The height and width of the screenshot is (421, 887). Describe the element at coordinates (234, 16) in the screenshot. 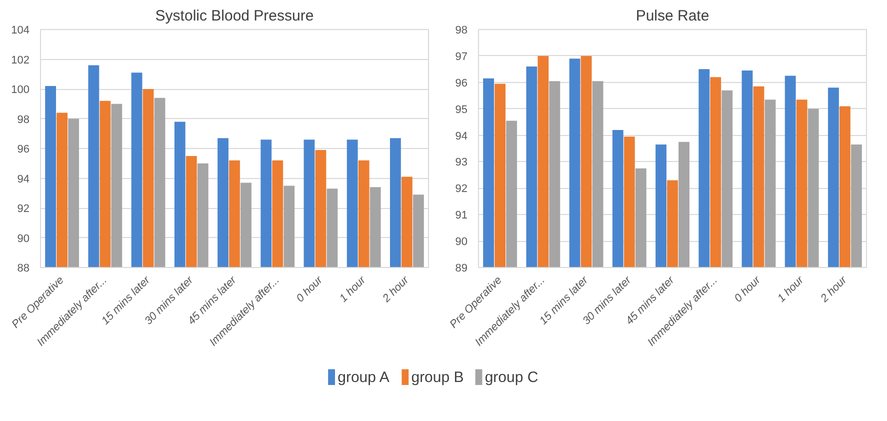

I see `chart-title: Systolic Blood Pressure` at that location.